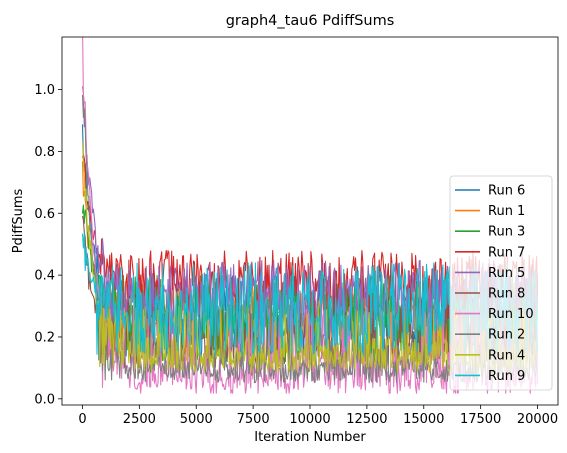 This screenshot has height=453, width=567. Describe the element at coordinates (309, 419) in the screenshot. I see `x-tick-label: 10000` at that location.